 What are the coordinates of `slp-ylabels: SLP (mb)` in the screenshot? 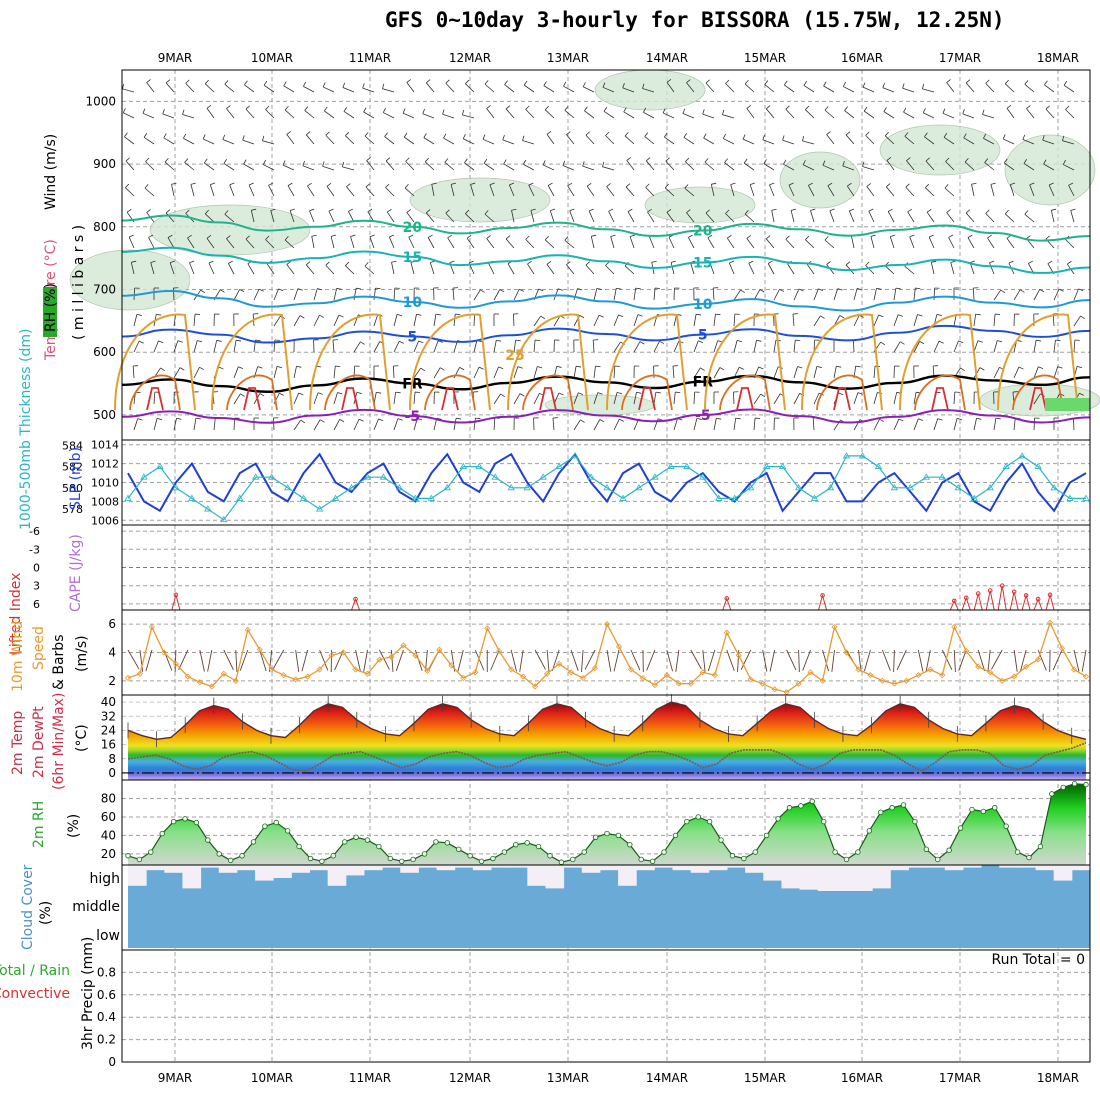 It's located at (76, 478).